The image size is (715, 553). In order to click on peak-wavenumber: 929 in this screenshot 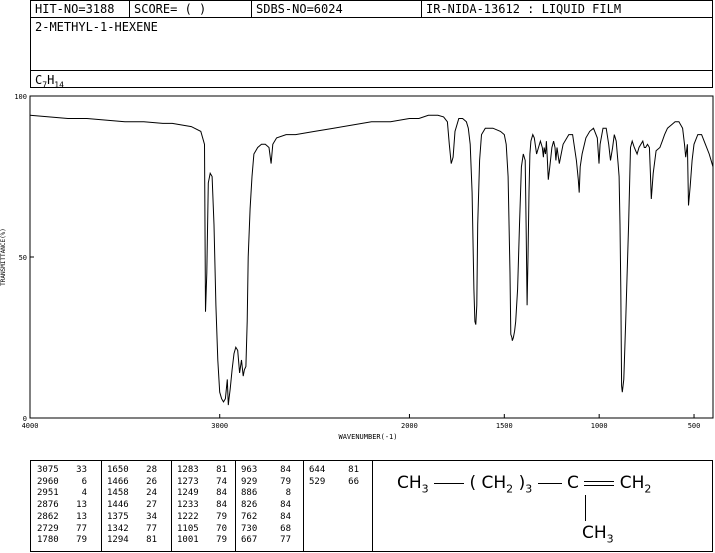, I will do `click(249, 481)`.